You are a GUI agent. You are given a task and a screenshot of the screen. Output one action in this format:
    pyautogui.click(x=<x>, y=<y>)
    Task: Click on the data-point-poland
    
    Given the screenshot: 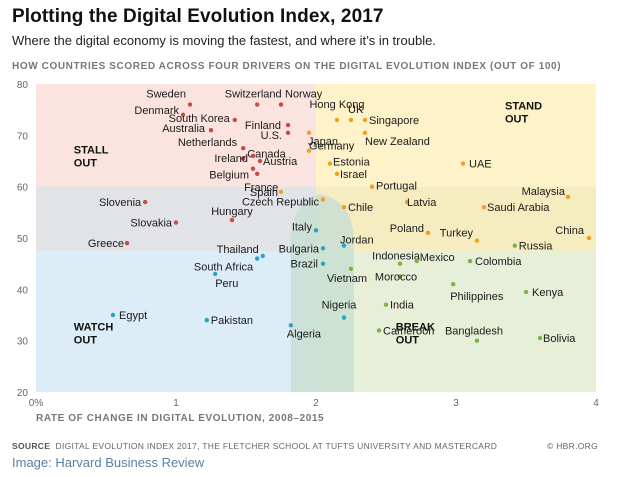 What is the action you would take?
    pyautogui.click(x=428, y=233)
    